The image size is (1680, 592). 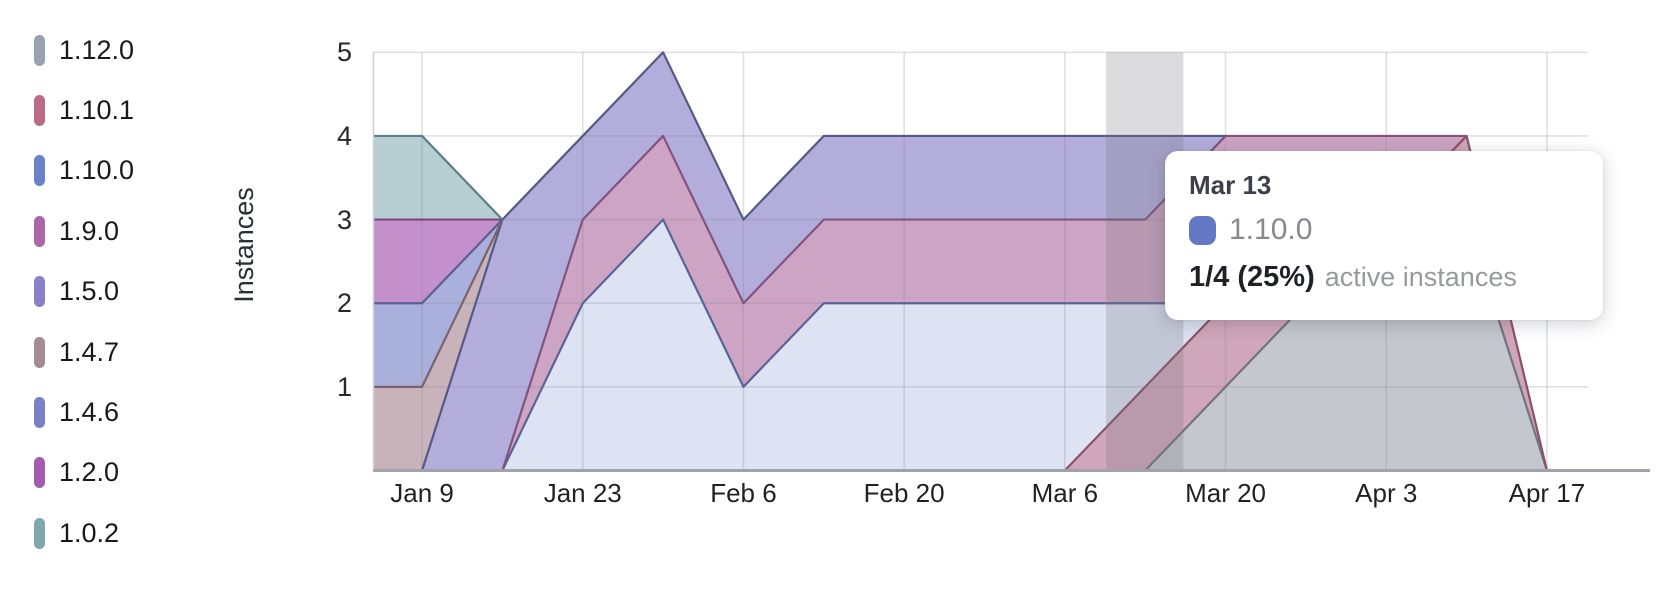 What do you see at coordinates (904, 493) in the screenshot?
I see `x-tick-label: Feb 20` at bounding box center [904, 493].